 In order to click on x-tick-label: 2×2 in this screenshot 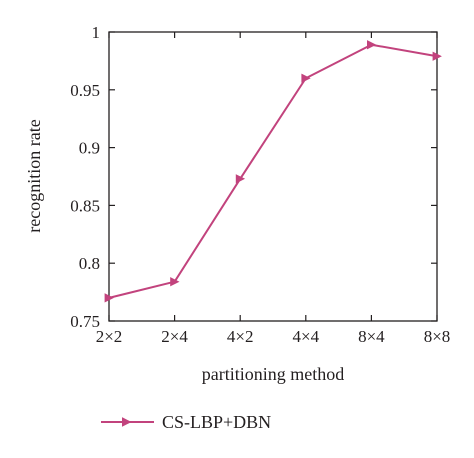, I will do `click(109, 336)`.